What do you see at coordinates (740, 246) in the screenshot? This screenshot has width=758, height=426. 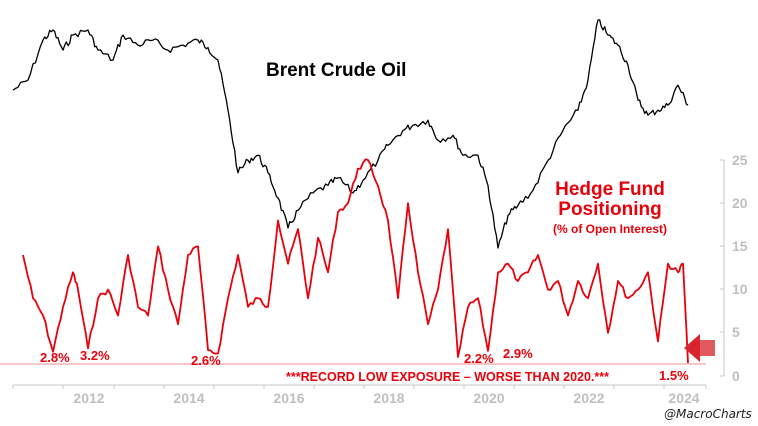 I see `y-tick-15: 15` at bounding box center [740, 246].